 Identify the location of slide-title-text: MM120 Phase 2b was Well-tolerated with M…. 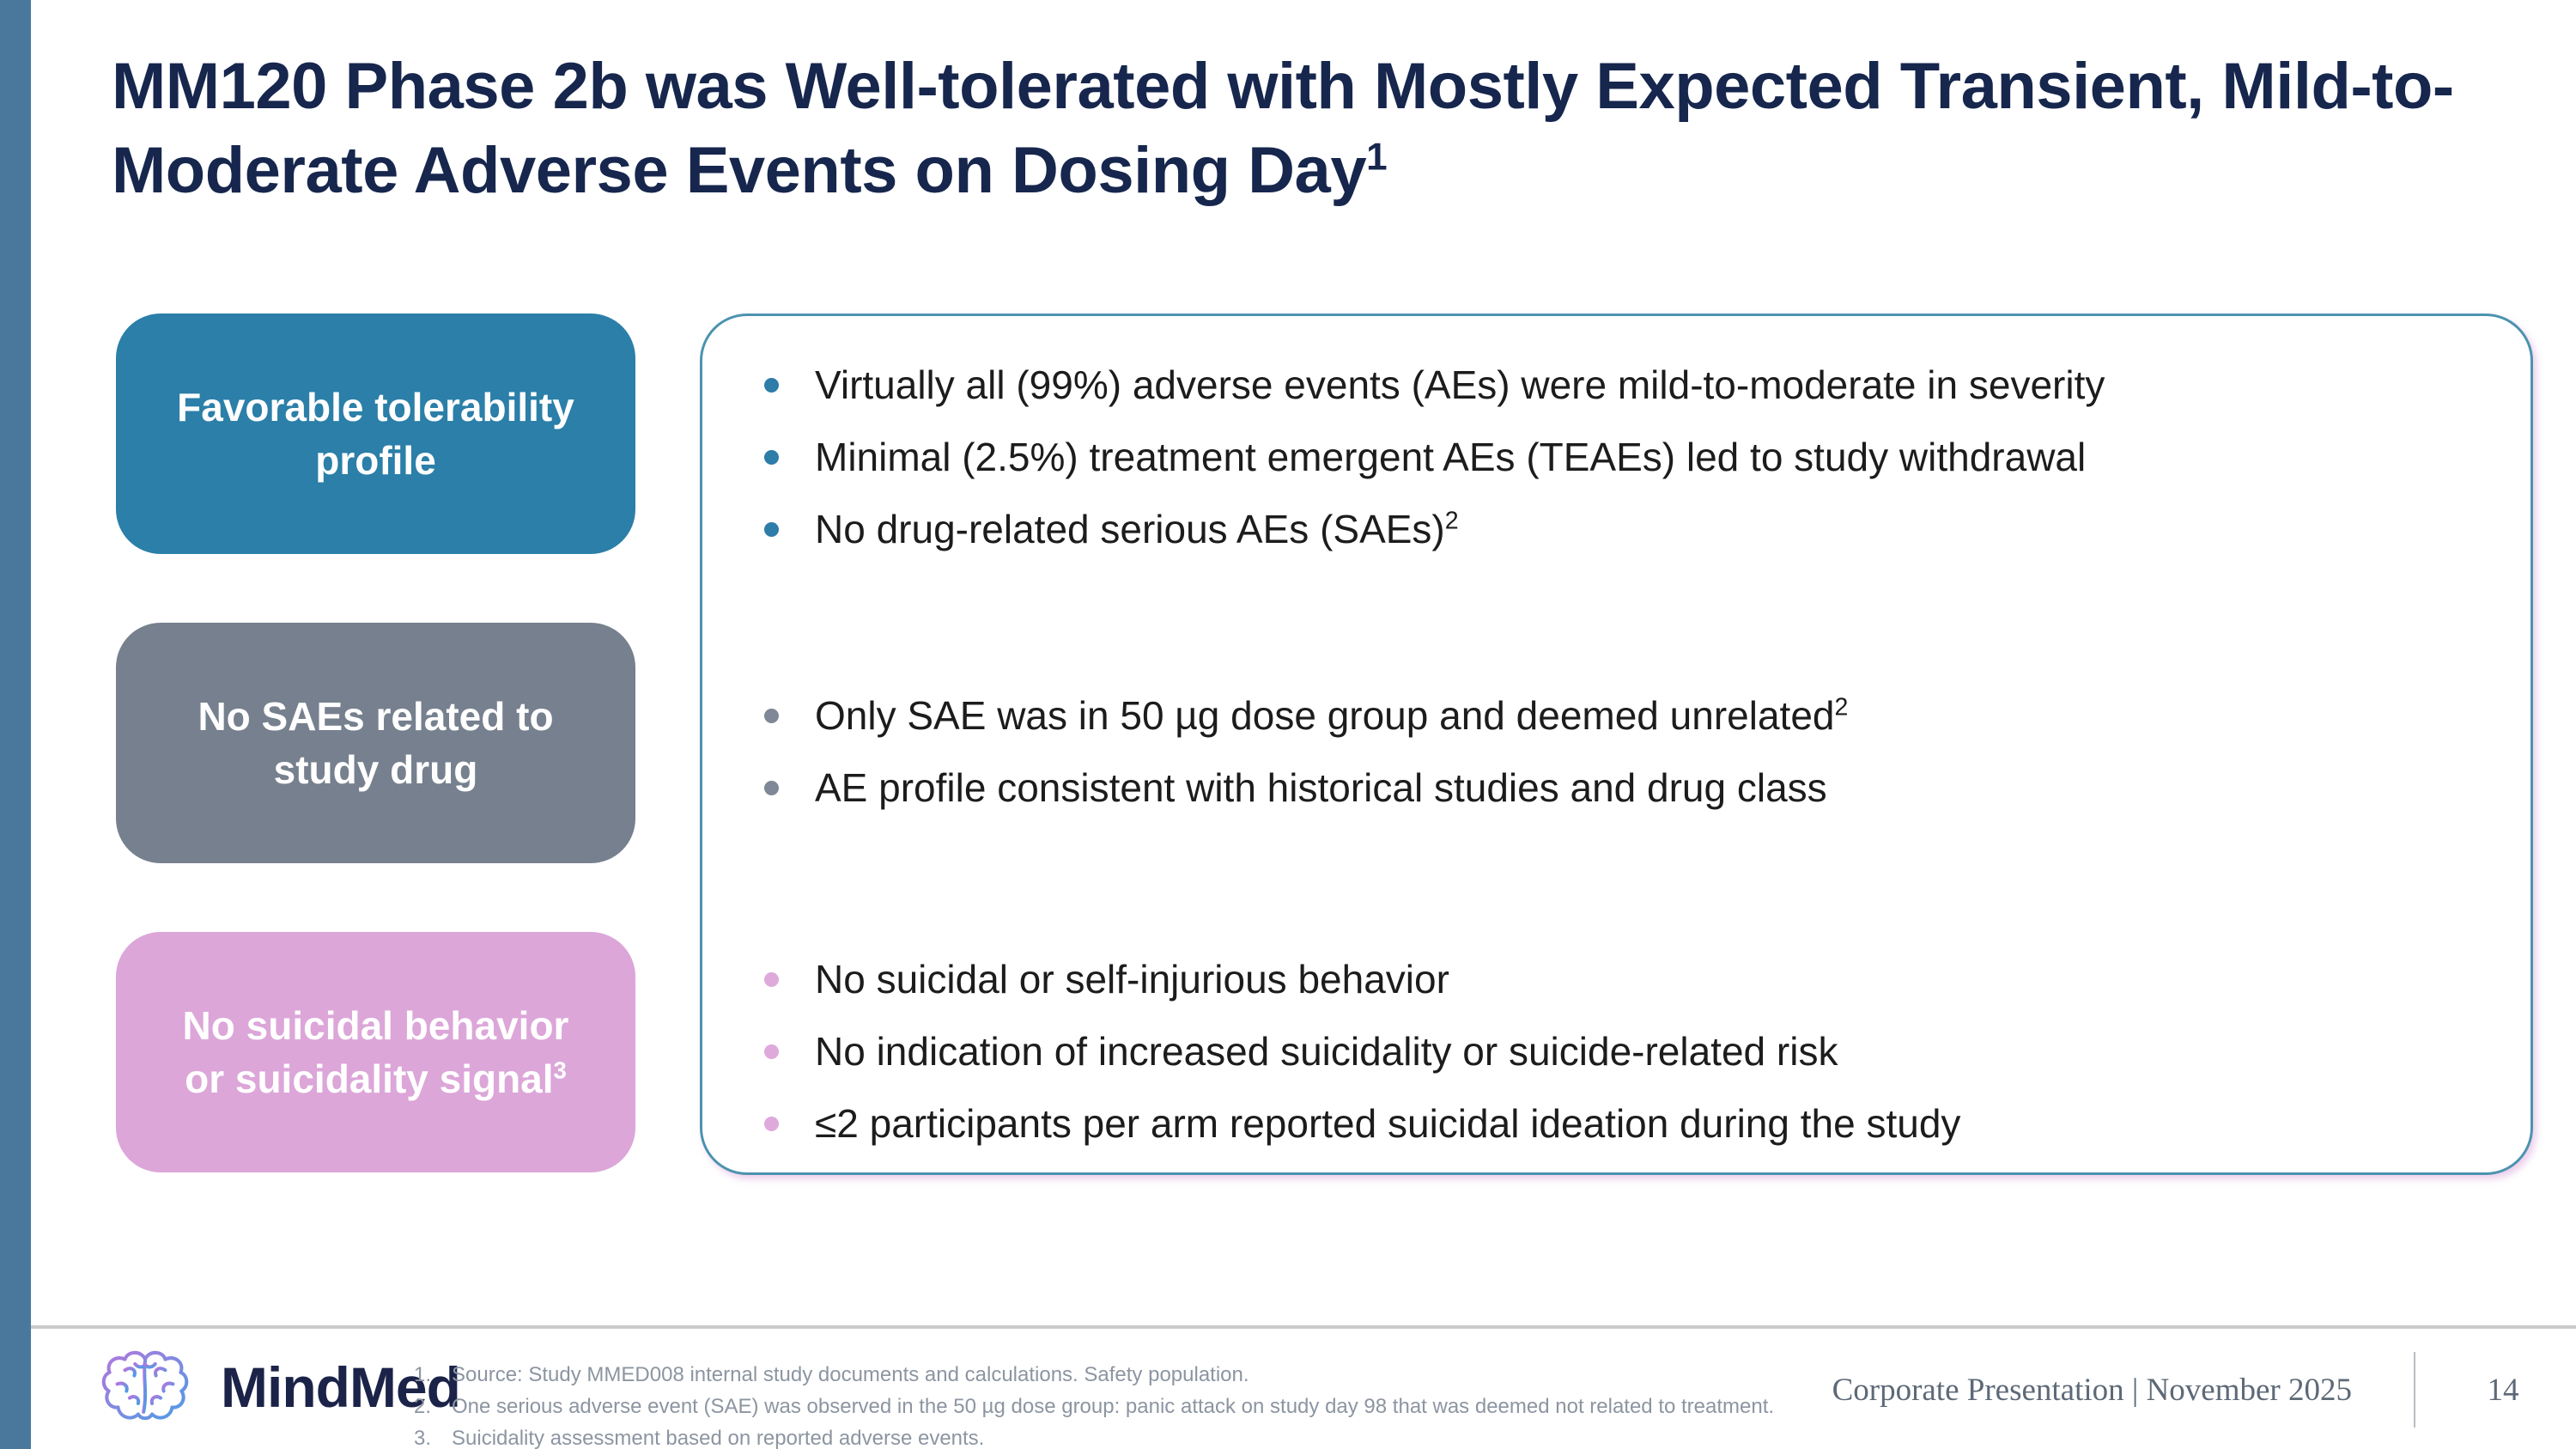
(1283, 128).